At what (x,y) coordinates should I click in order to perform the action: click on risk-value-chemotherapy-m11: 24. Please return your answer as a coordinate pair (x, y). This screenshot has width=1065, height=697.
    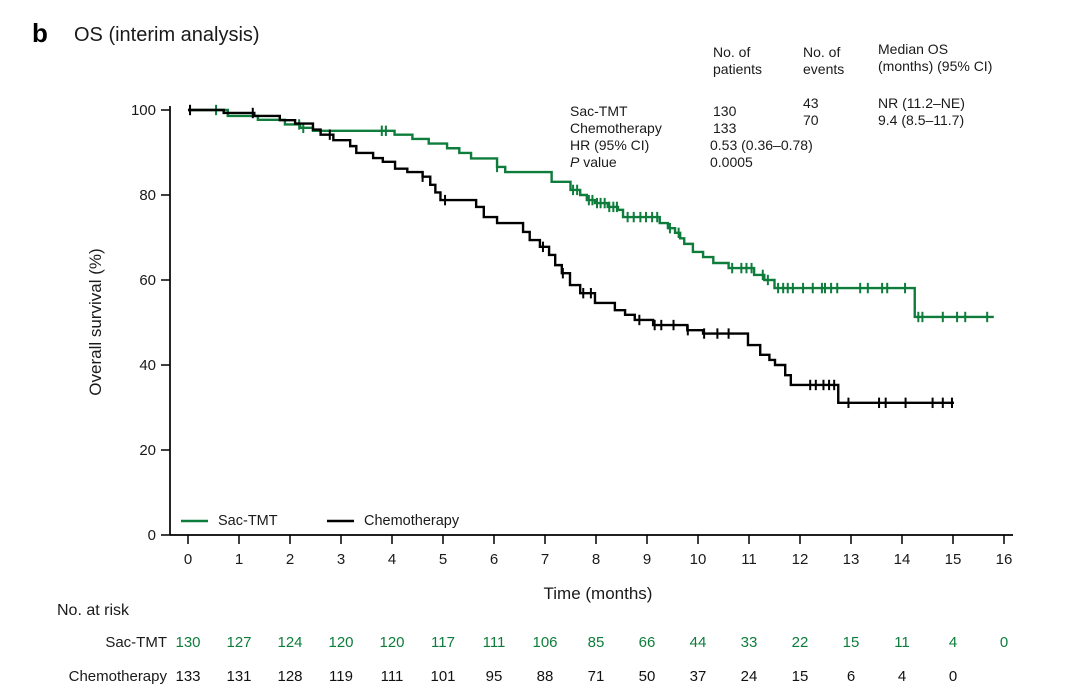
    Looking at the image, I should click on (749, 676).